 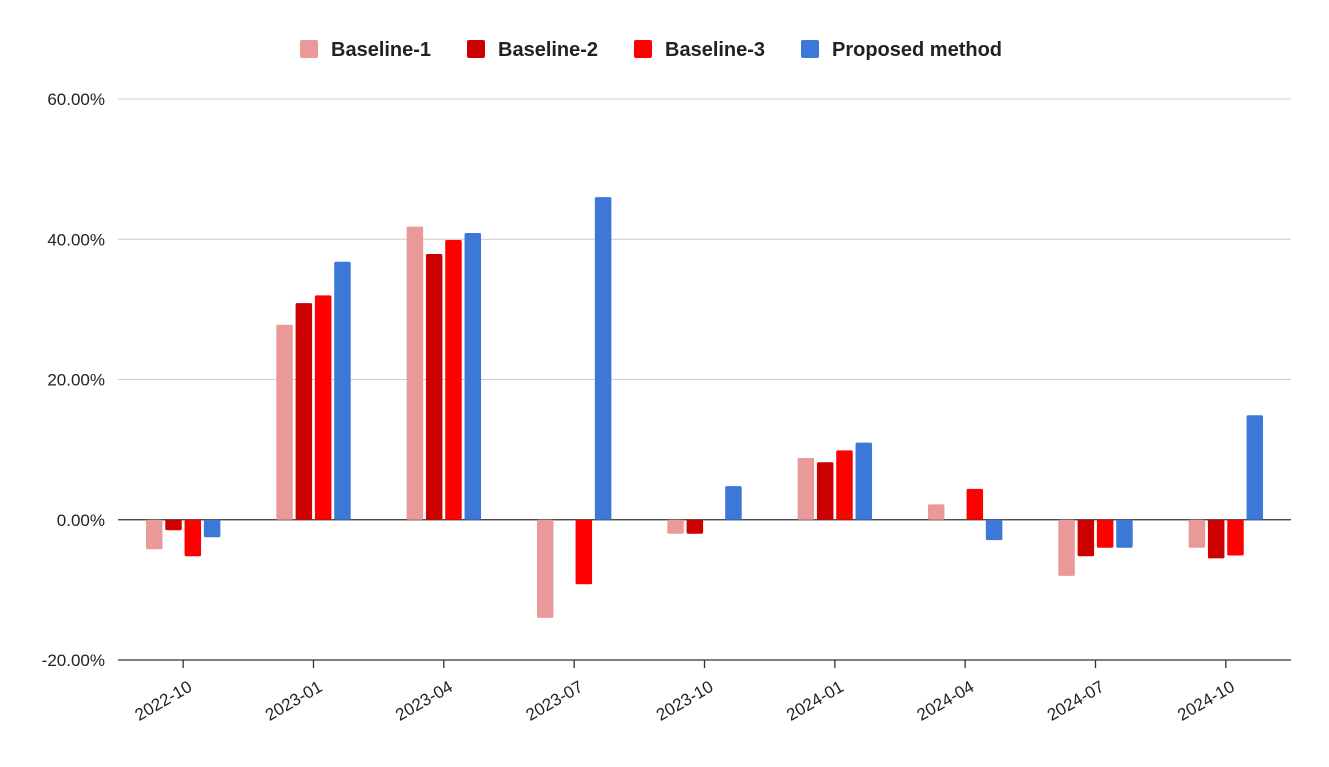 I want to click on y-tick-label: -20.00%, so click(x=73, y=660).